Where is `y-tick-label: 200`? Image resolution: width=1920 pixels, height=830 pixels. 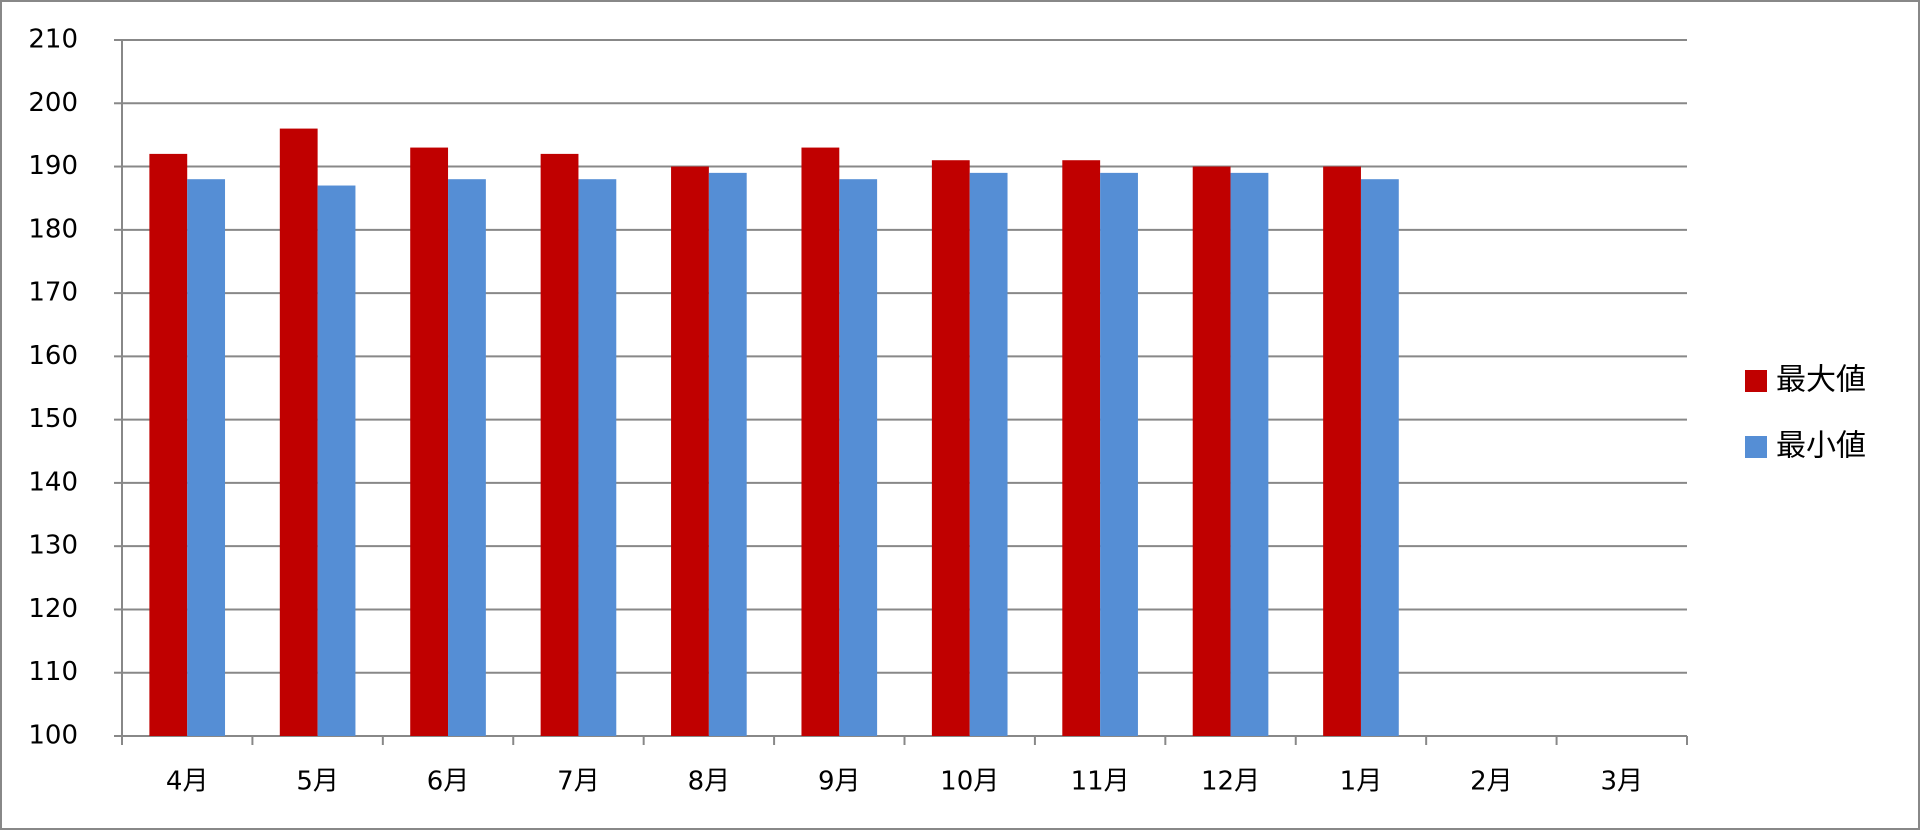
y-tick-label: 200 is located at coordinates (53, 103).